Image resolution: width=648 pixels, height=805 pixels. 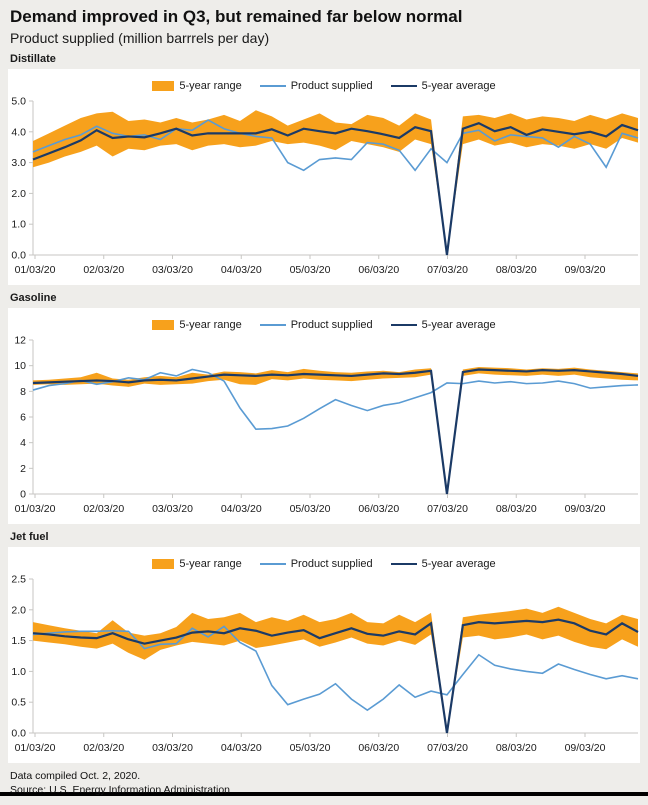 What do you see at coordinates (29, 536) in the screenshot?
I see `section-title-jet-fuel: Jet fuel` at bounding box center [29, 536].